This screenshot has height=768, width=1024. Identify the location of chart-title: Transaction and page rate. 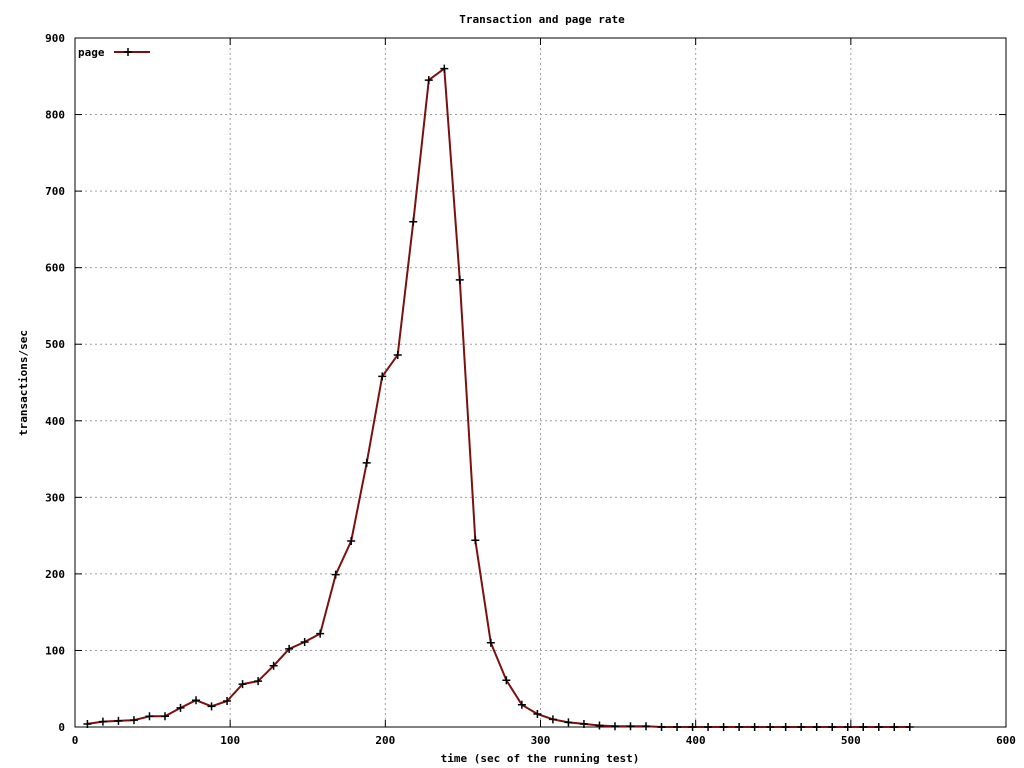
(542, 19).